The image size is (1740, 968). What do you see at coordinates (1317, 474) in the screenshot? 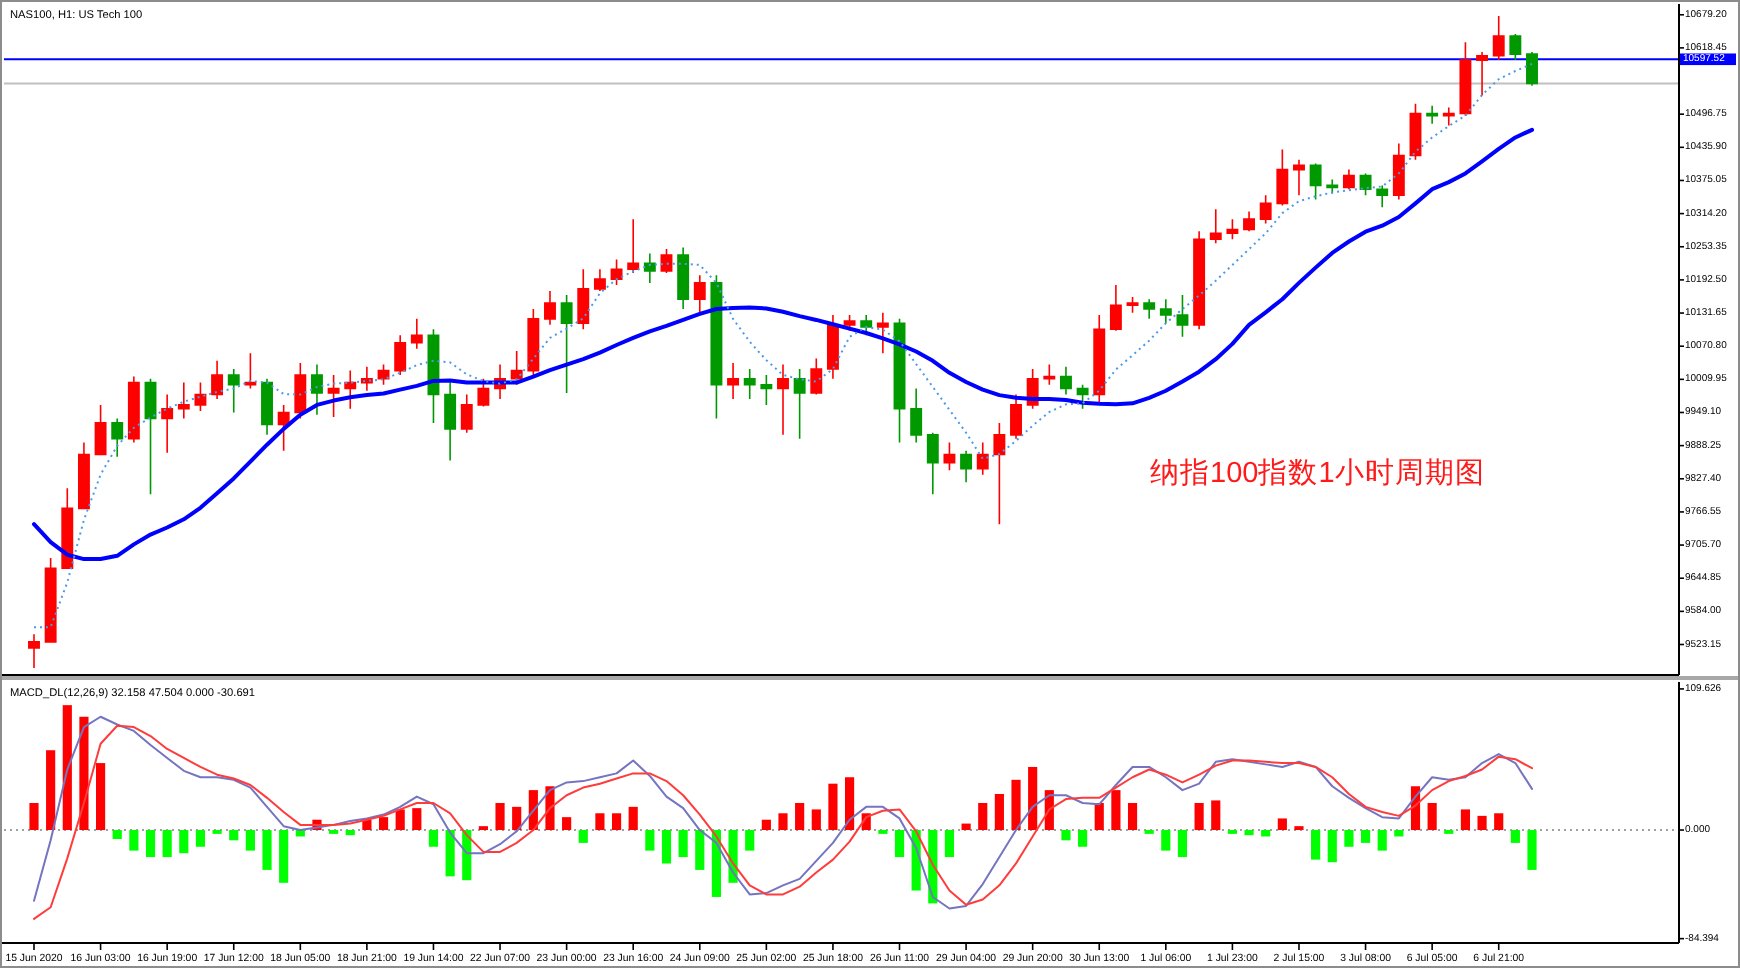
I see `annotation: 纳指100指数1小时周期图` at bounding box center [1317, 474].